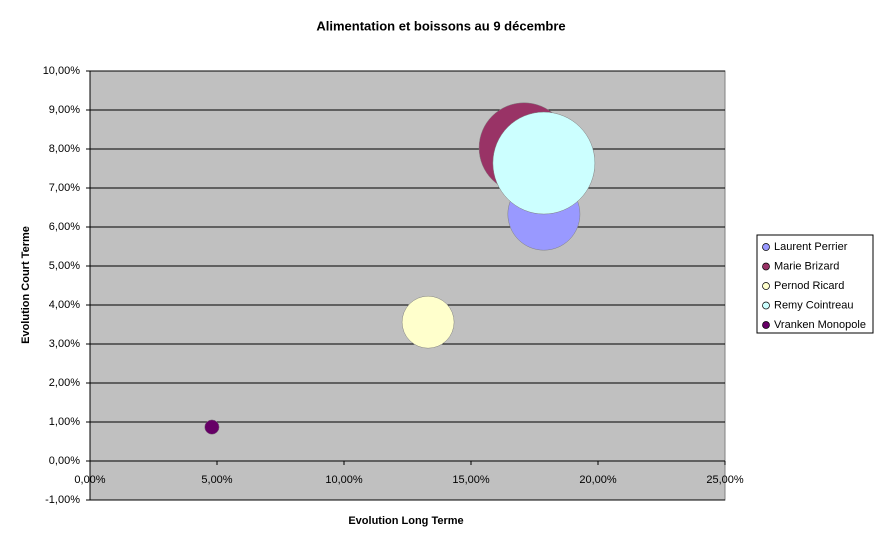  Describe the element at coordinates (811, 247) in the screenshot. I see `legend-label: Laurent Perrier` at that location.